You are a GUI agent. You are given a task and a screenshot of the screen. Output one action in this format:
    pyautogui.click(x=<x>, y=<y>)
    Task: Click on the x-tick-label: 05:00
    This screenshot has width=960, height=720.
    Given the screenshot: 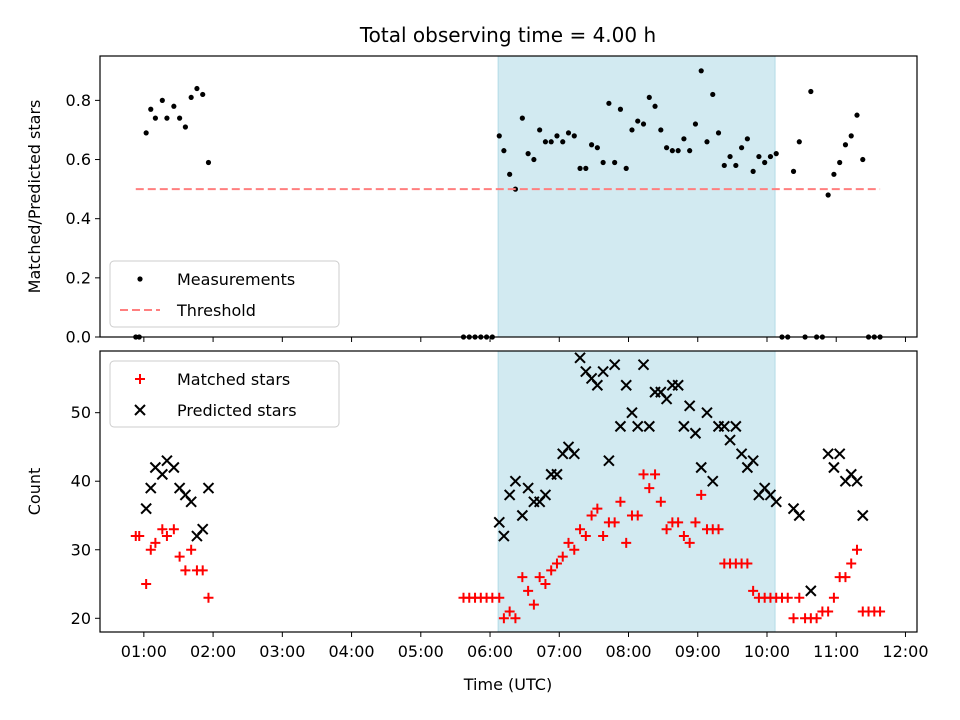 What is the action you would take?
    pyautogui.click(x=421, y=651)
    